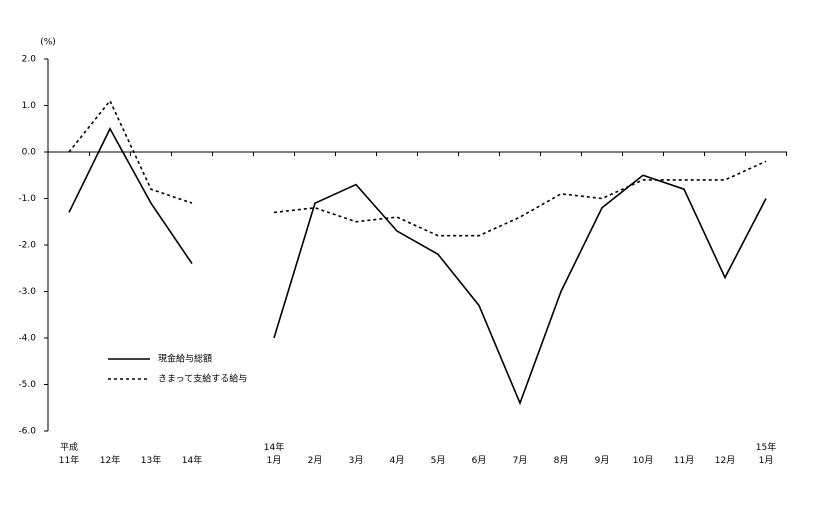  What do you see at coordinates (48, 43) in the screenshot?
I see `unit-label: (%)` at bounding box center [48, 43].